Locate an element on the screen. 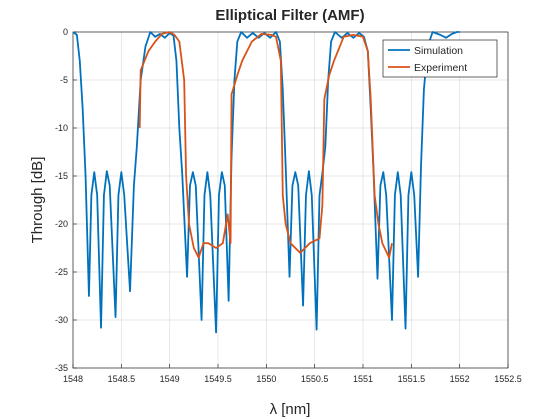 The height and width of the screenshot is (420, 560). x-tick-label: 1550 is located at coordinates (266, 379).